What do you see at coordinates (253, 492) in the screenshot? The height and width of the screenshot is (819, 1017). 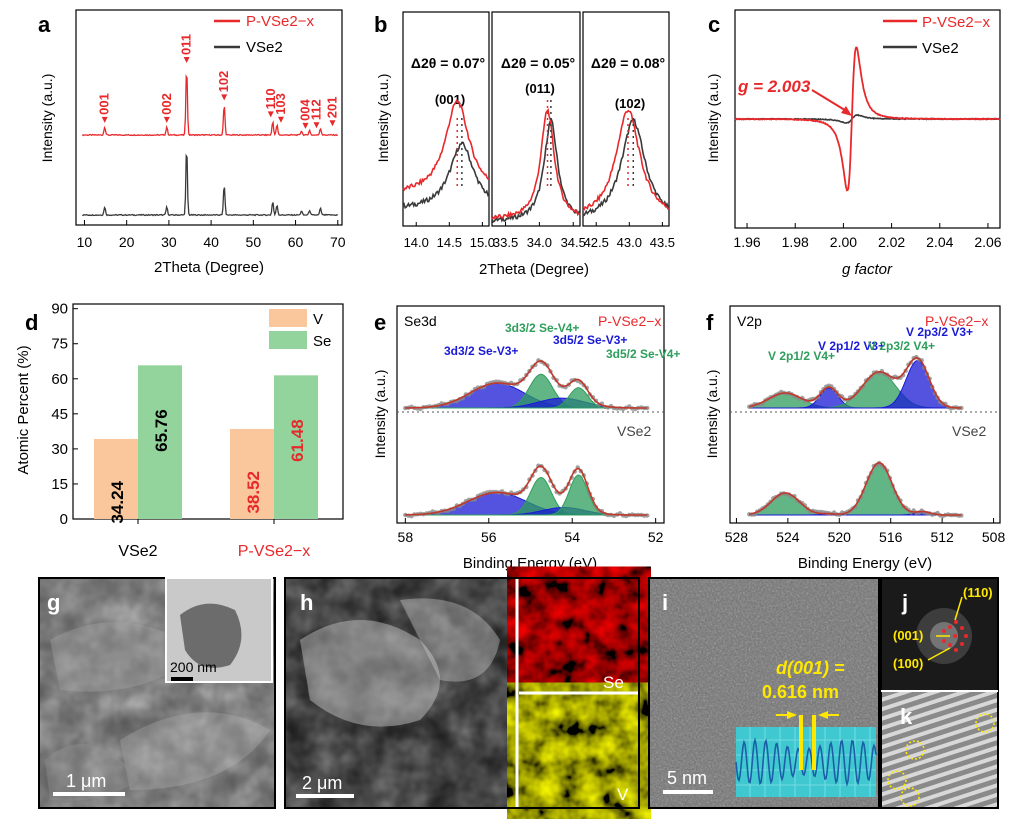 I see `panel-d-bar-label: 38.52` at bounding box center [253, 492].